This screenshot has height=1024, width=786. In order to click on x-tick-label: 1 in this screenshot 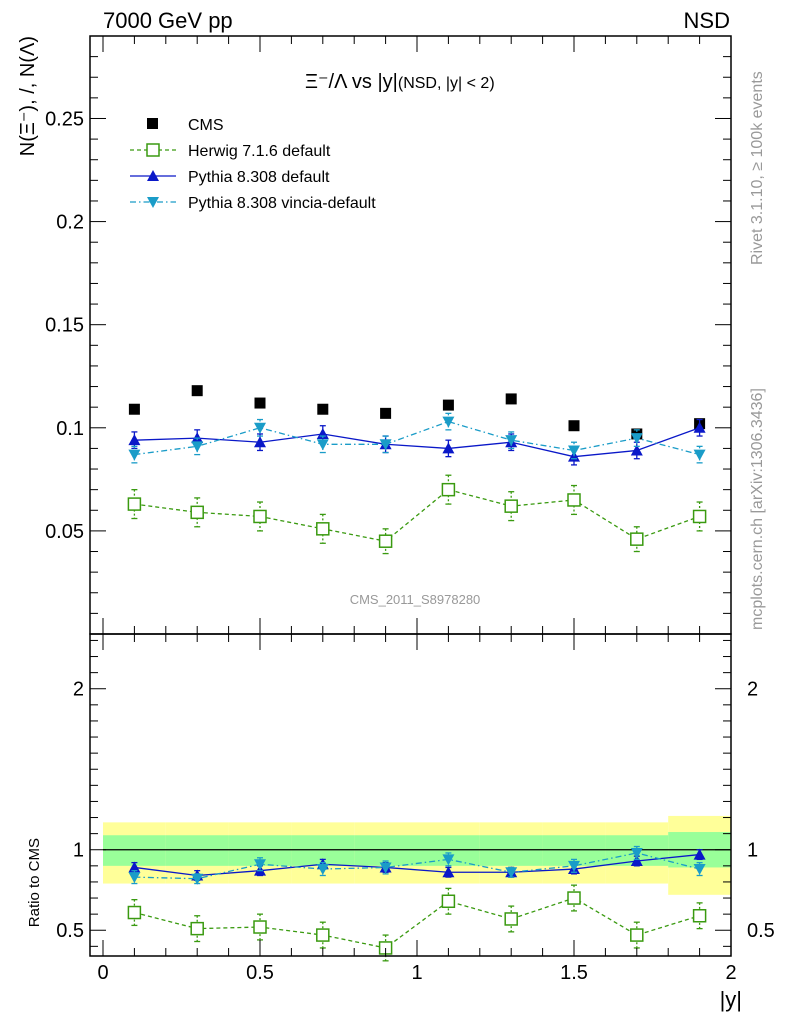, I will do `click(416, 973)`.